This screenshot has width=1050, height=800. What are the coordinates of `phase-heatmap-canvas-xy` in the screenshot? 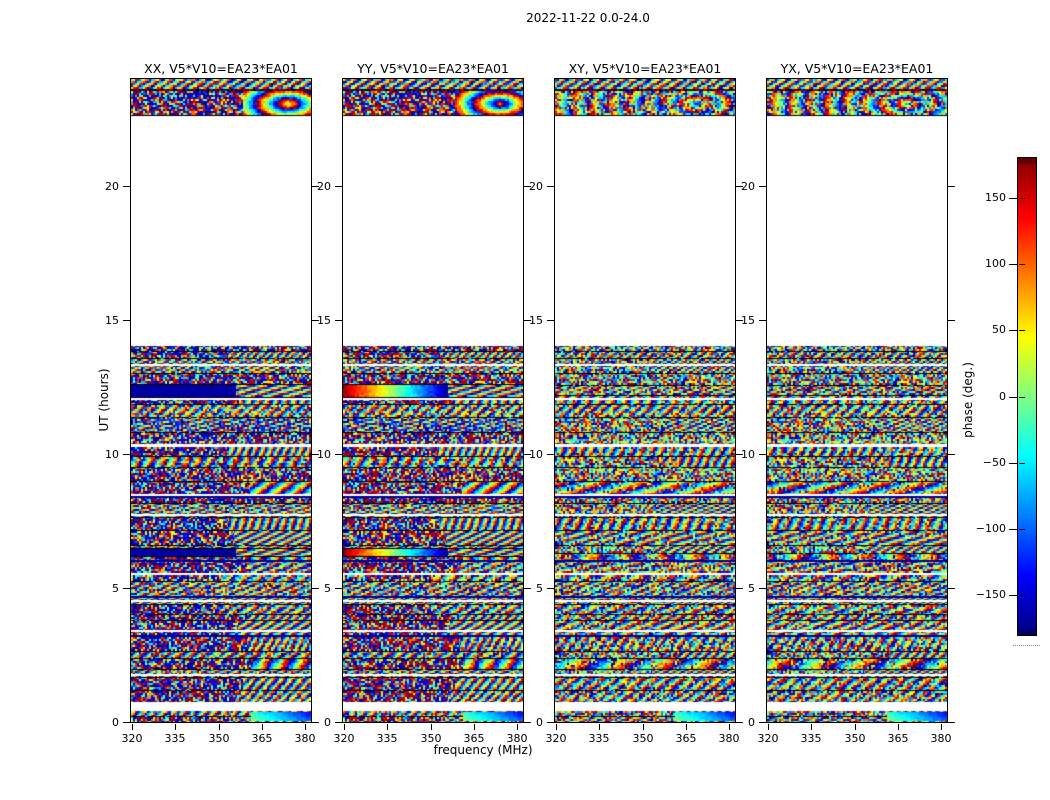 It's located at (645, 400).